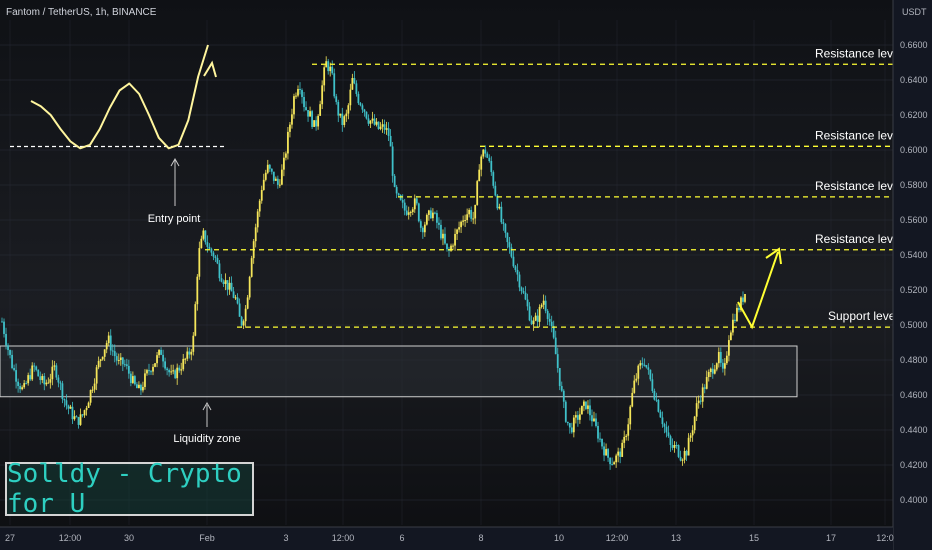 This screenshot has width=932, height=550. I want to click on price-tick-label: 0.4400, so click(914, 430).